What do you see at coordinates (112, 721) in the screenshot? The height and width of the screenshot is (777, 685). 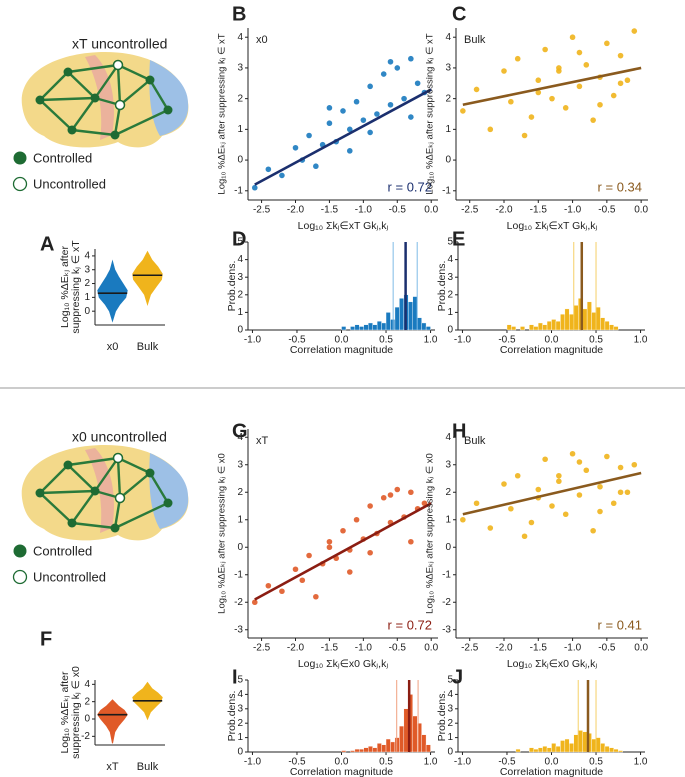 I see `violin` at bounding box center [112, 721].